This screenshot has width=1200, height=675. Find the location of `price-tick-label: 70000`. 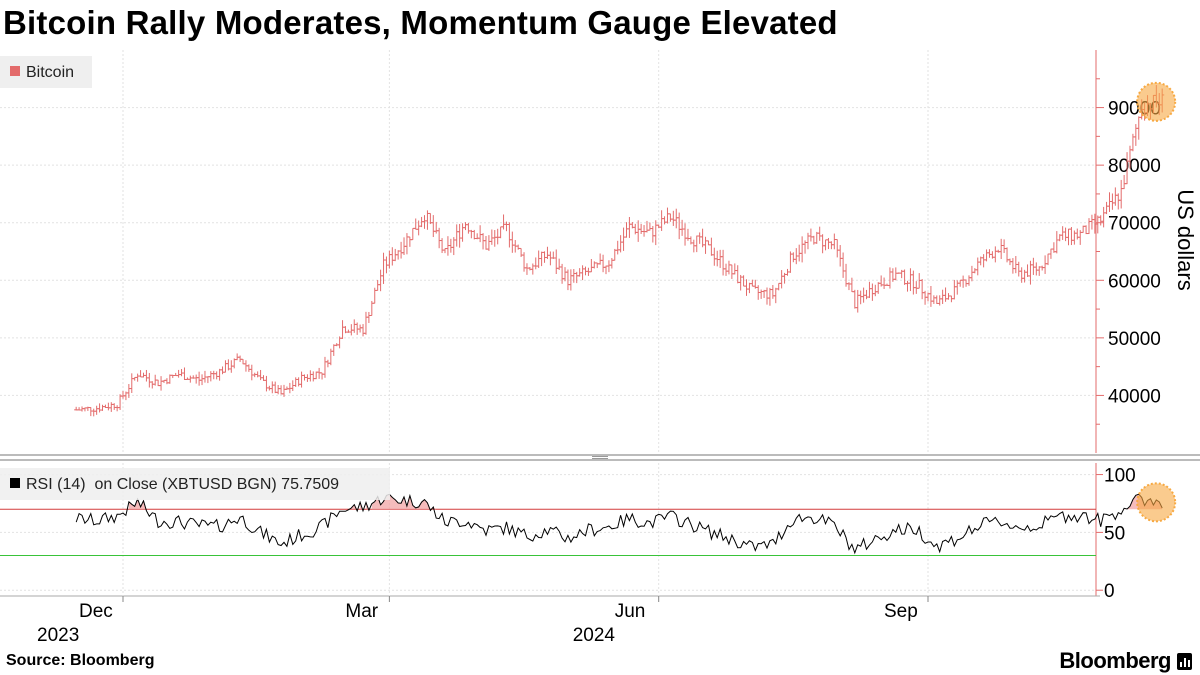

price-tick-label: 70000 is located at coordinates (1134, 224).